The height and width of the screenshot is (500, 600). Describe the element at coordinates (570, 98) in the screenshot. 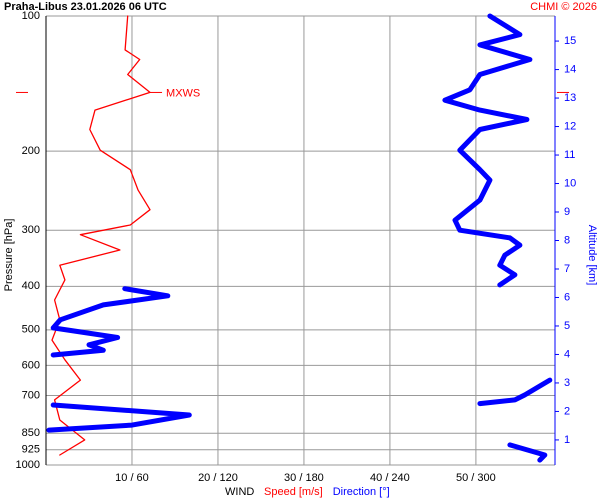

I see `y2-tick-label: 13` at that location.